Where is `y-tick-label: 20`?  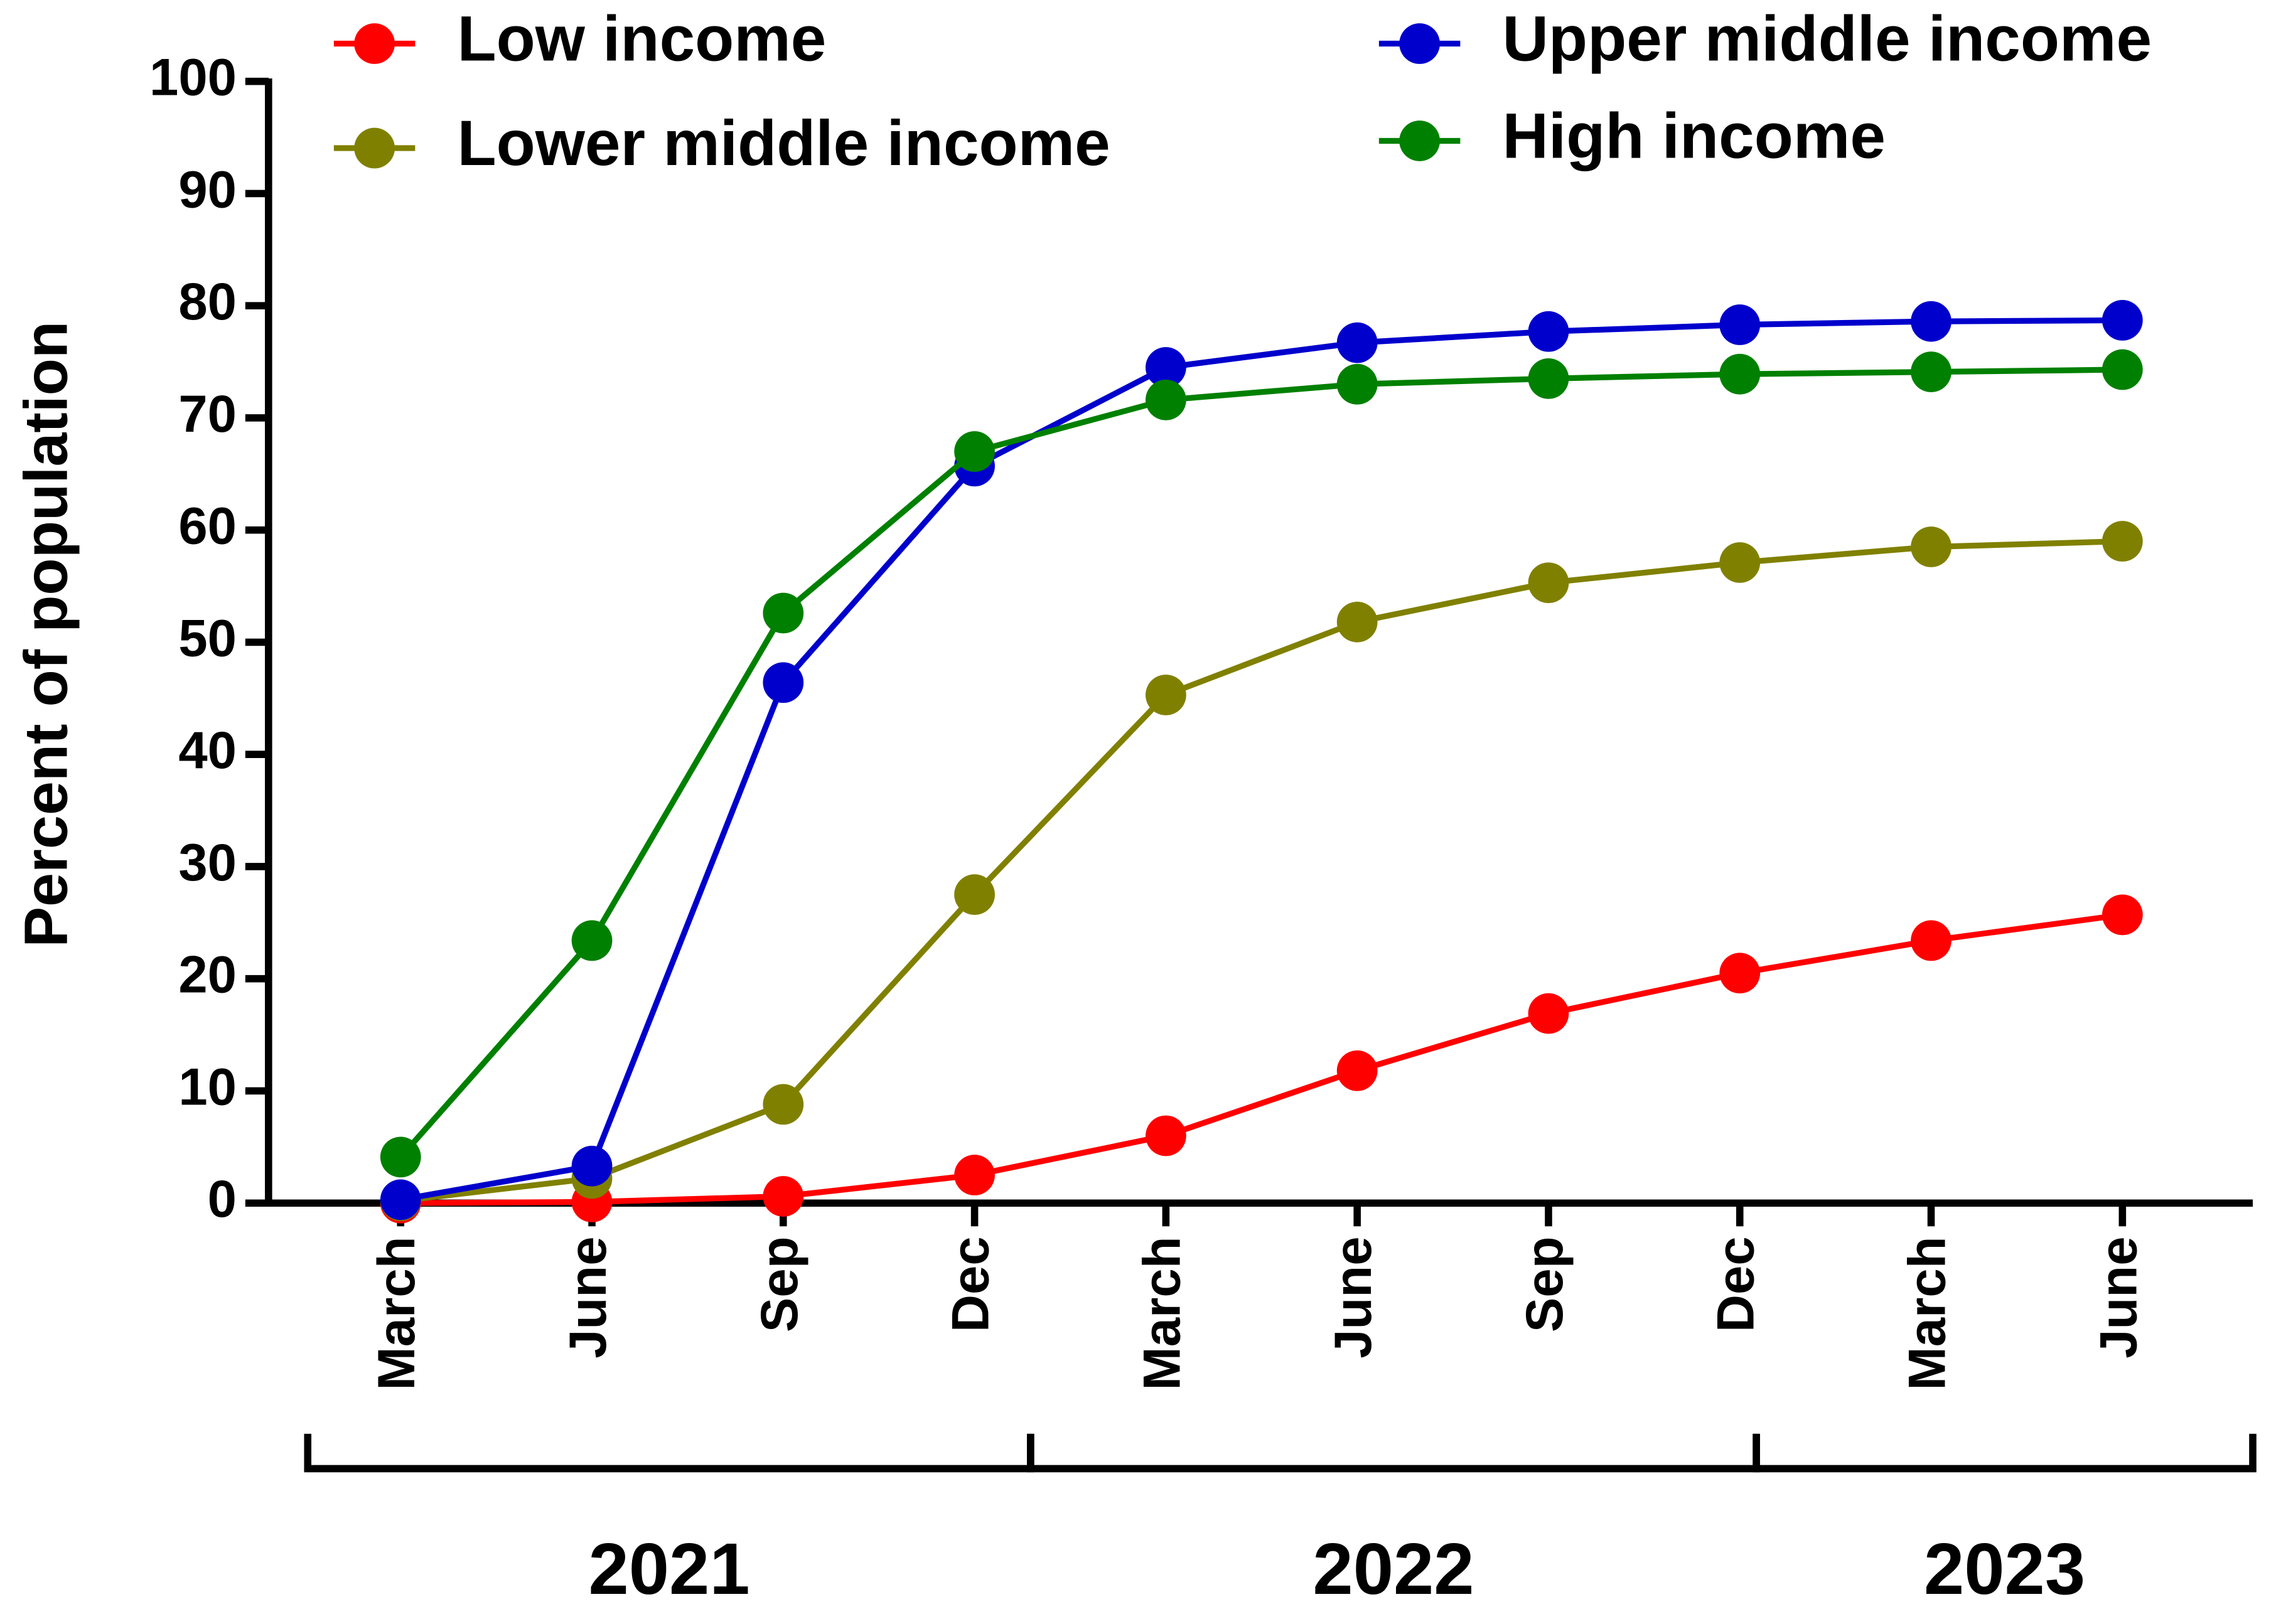
y-tick-label: 20 is located at coordinates (207, 975).